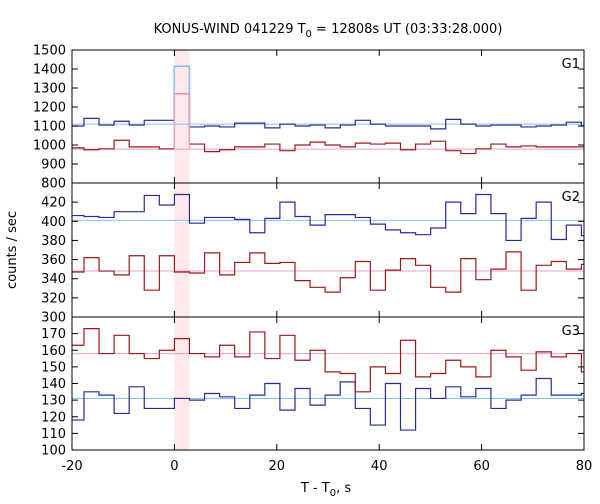  Describe the element at coordinates (277, 466) in the screenshot. I see `x-tick-label: 20` at that location.